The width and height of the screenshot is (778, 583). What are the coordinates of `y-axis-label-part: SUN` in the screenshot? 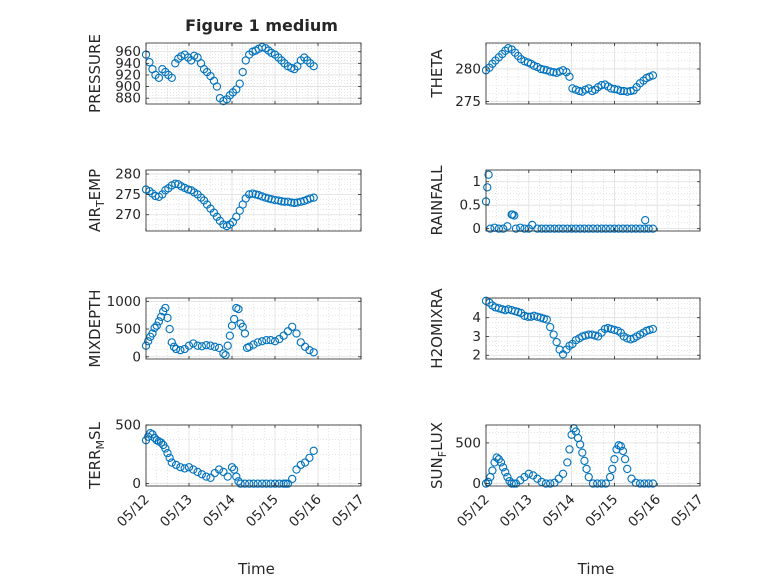 It's located at (437, 473).